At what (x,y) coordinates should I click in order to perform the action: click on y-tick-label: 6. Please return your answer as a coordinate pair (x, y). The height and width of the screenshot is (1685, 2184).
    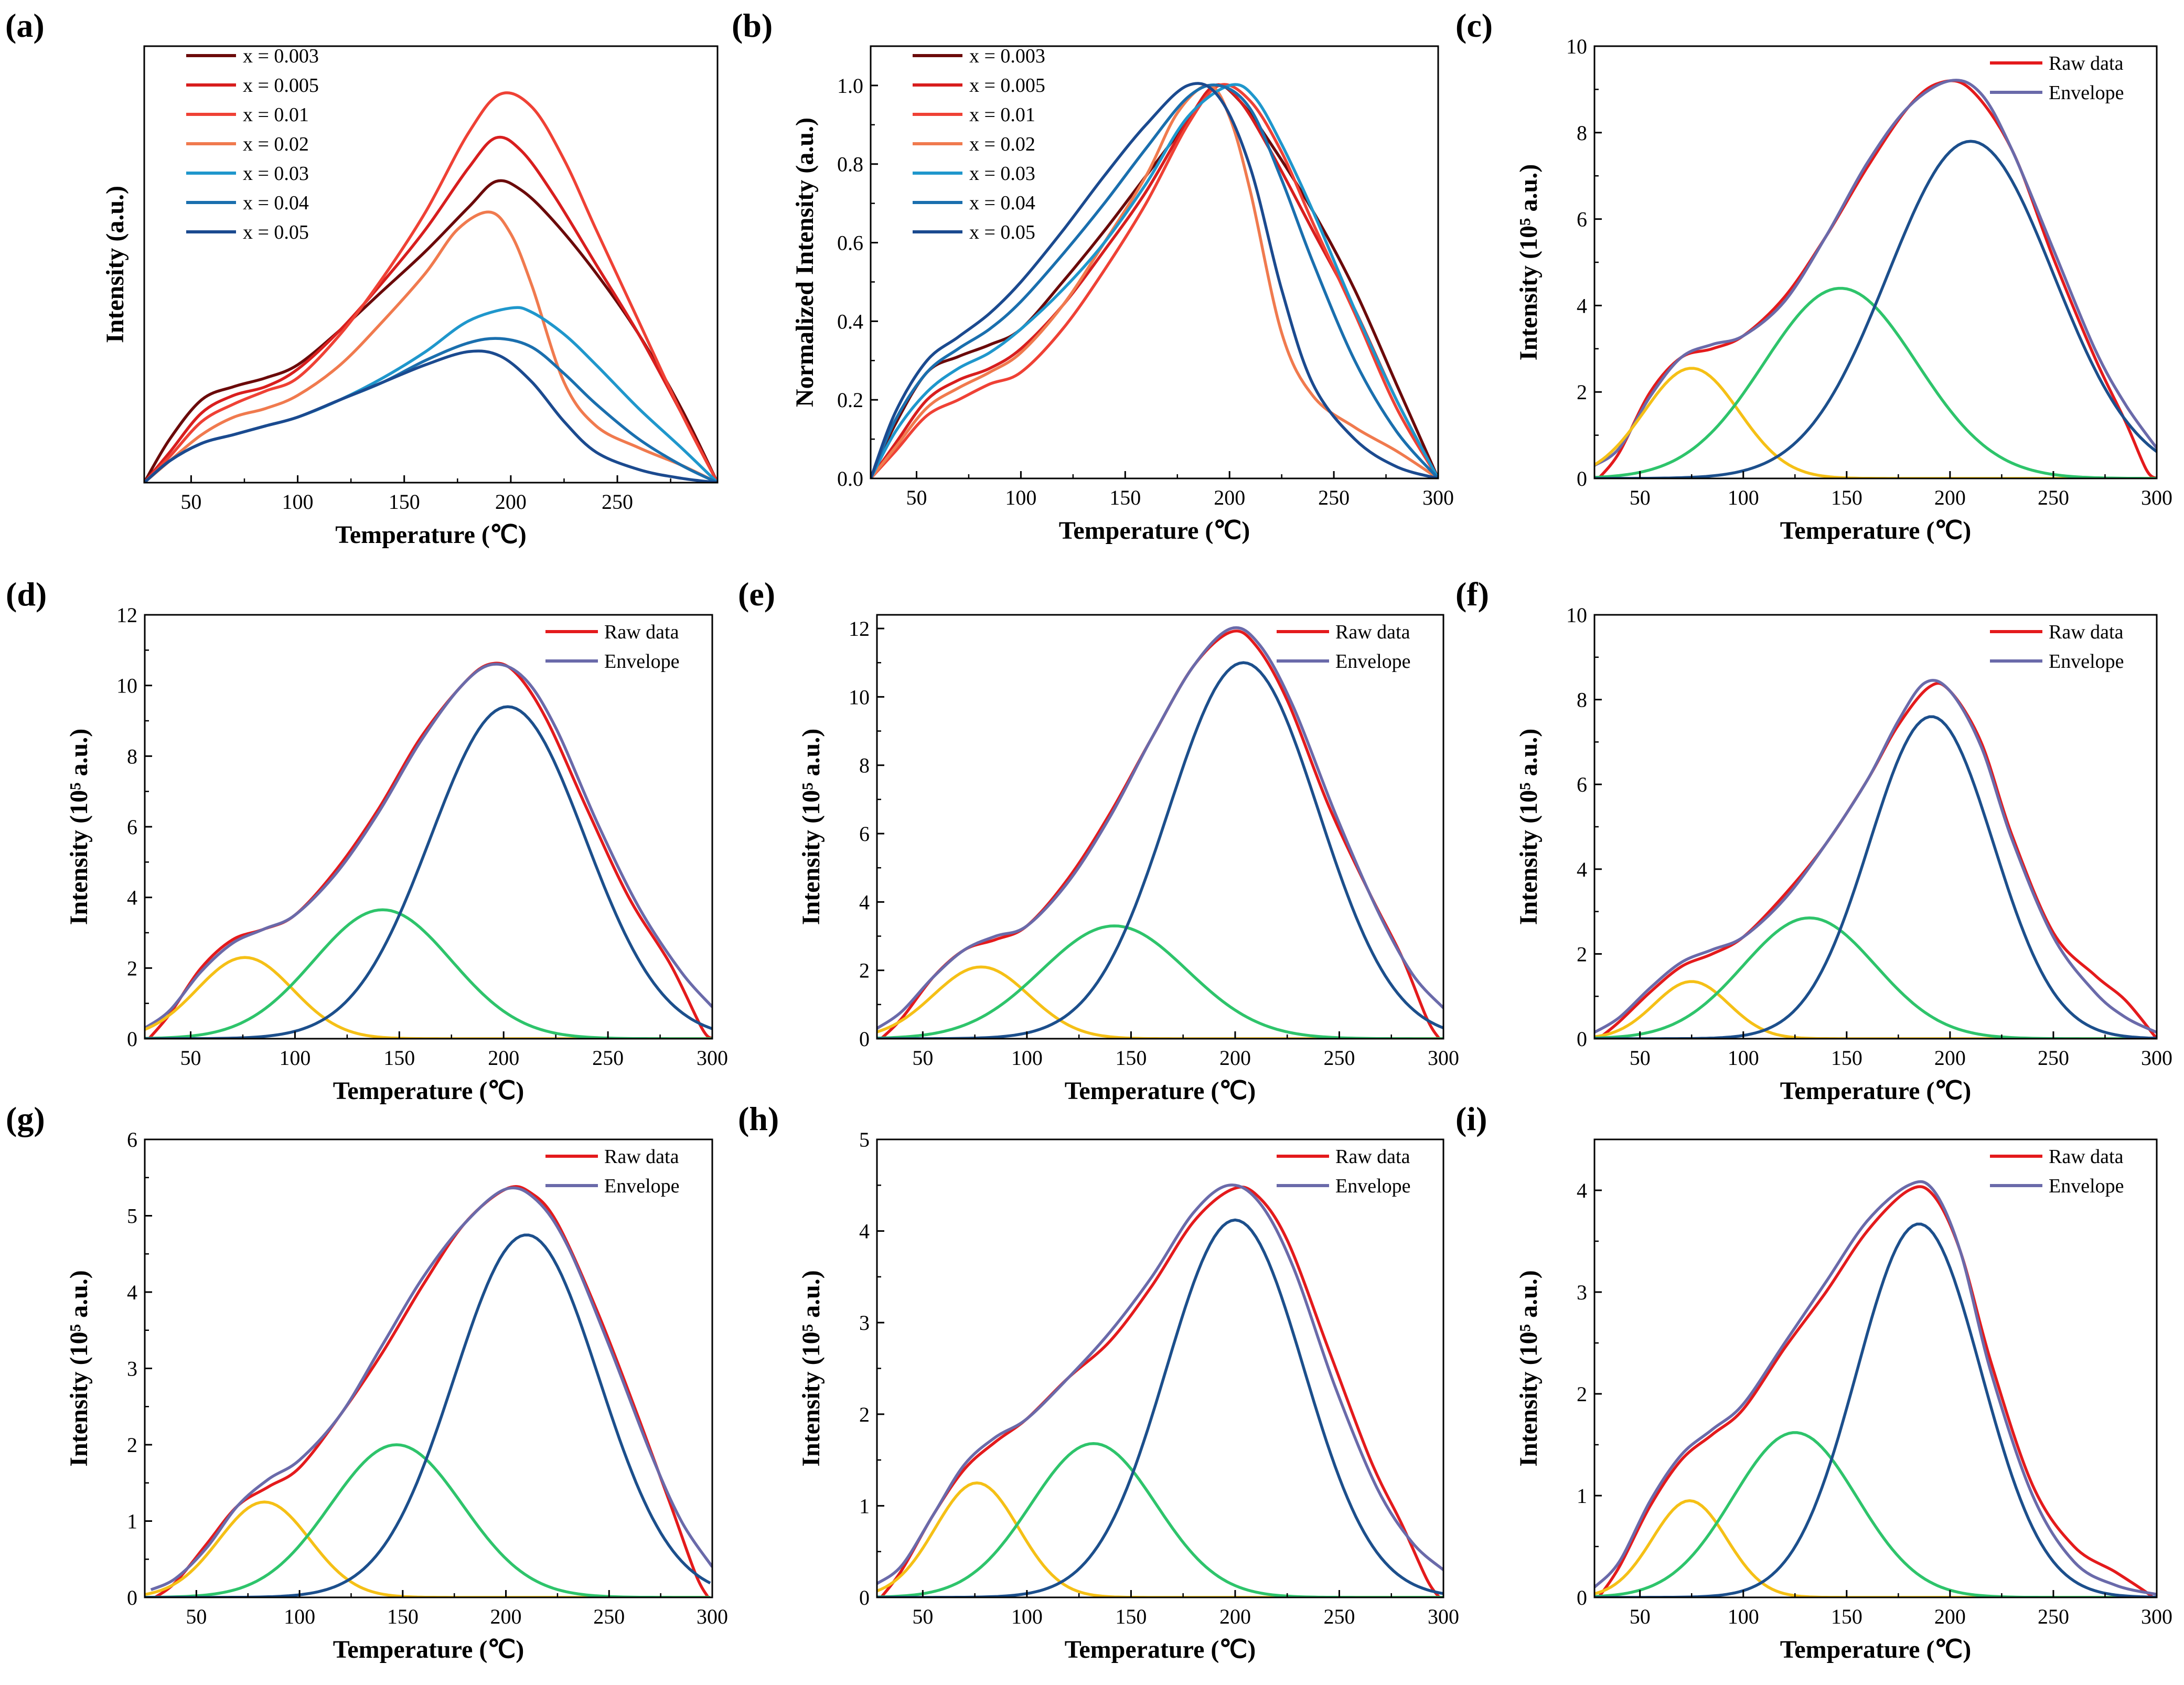
    Looking at the image, I should click on (132, 1139).